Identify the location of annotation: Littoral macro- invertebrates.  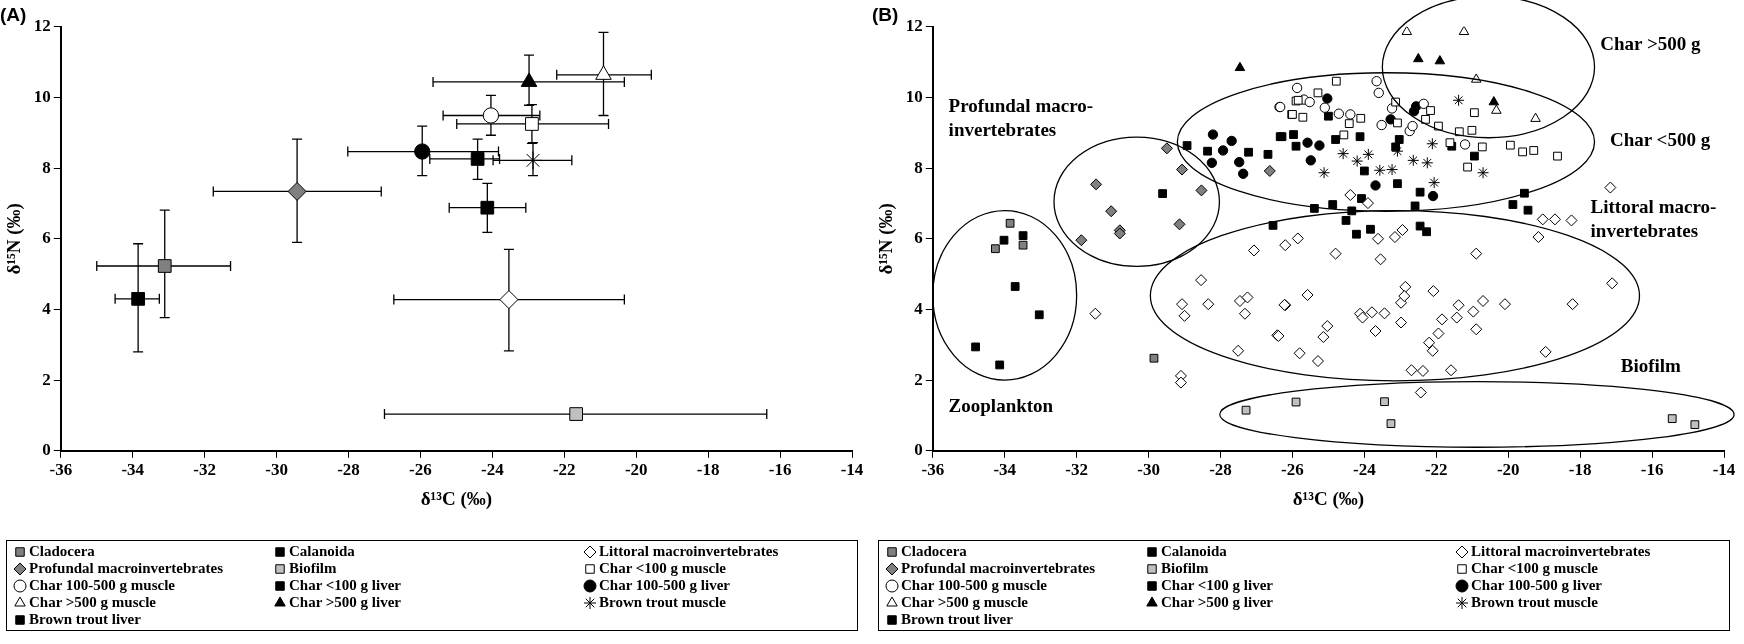
(1653, 218).